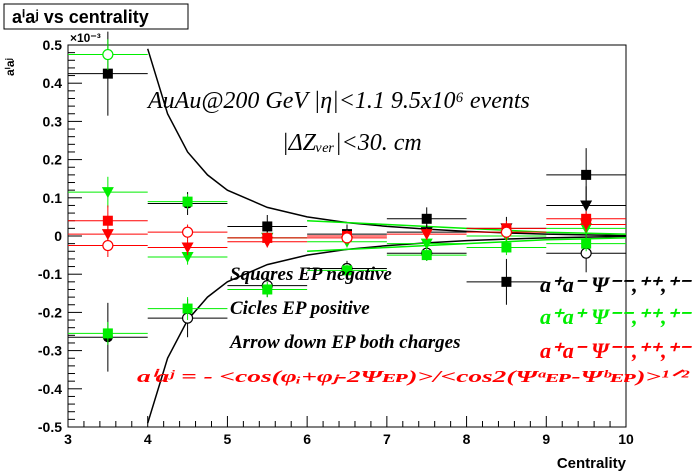  What do you see at coordinates (467, 439) in the screenshot?
I see `x-tick-label: 8` at bounding box center [467, 439].